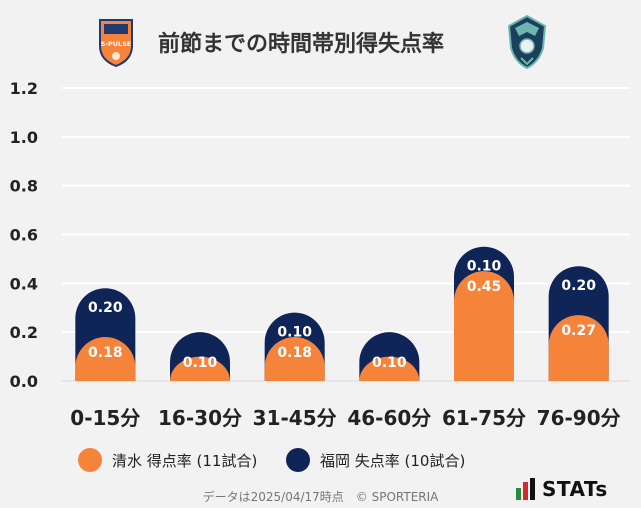 The width and height of the screenshot is (641, 508). I want to click on legend-swatch-home, so click(90, 460).